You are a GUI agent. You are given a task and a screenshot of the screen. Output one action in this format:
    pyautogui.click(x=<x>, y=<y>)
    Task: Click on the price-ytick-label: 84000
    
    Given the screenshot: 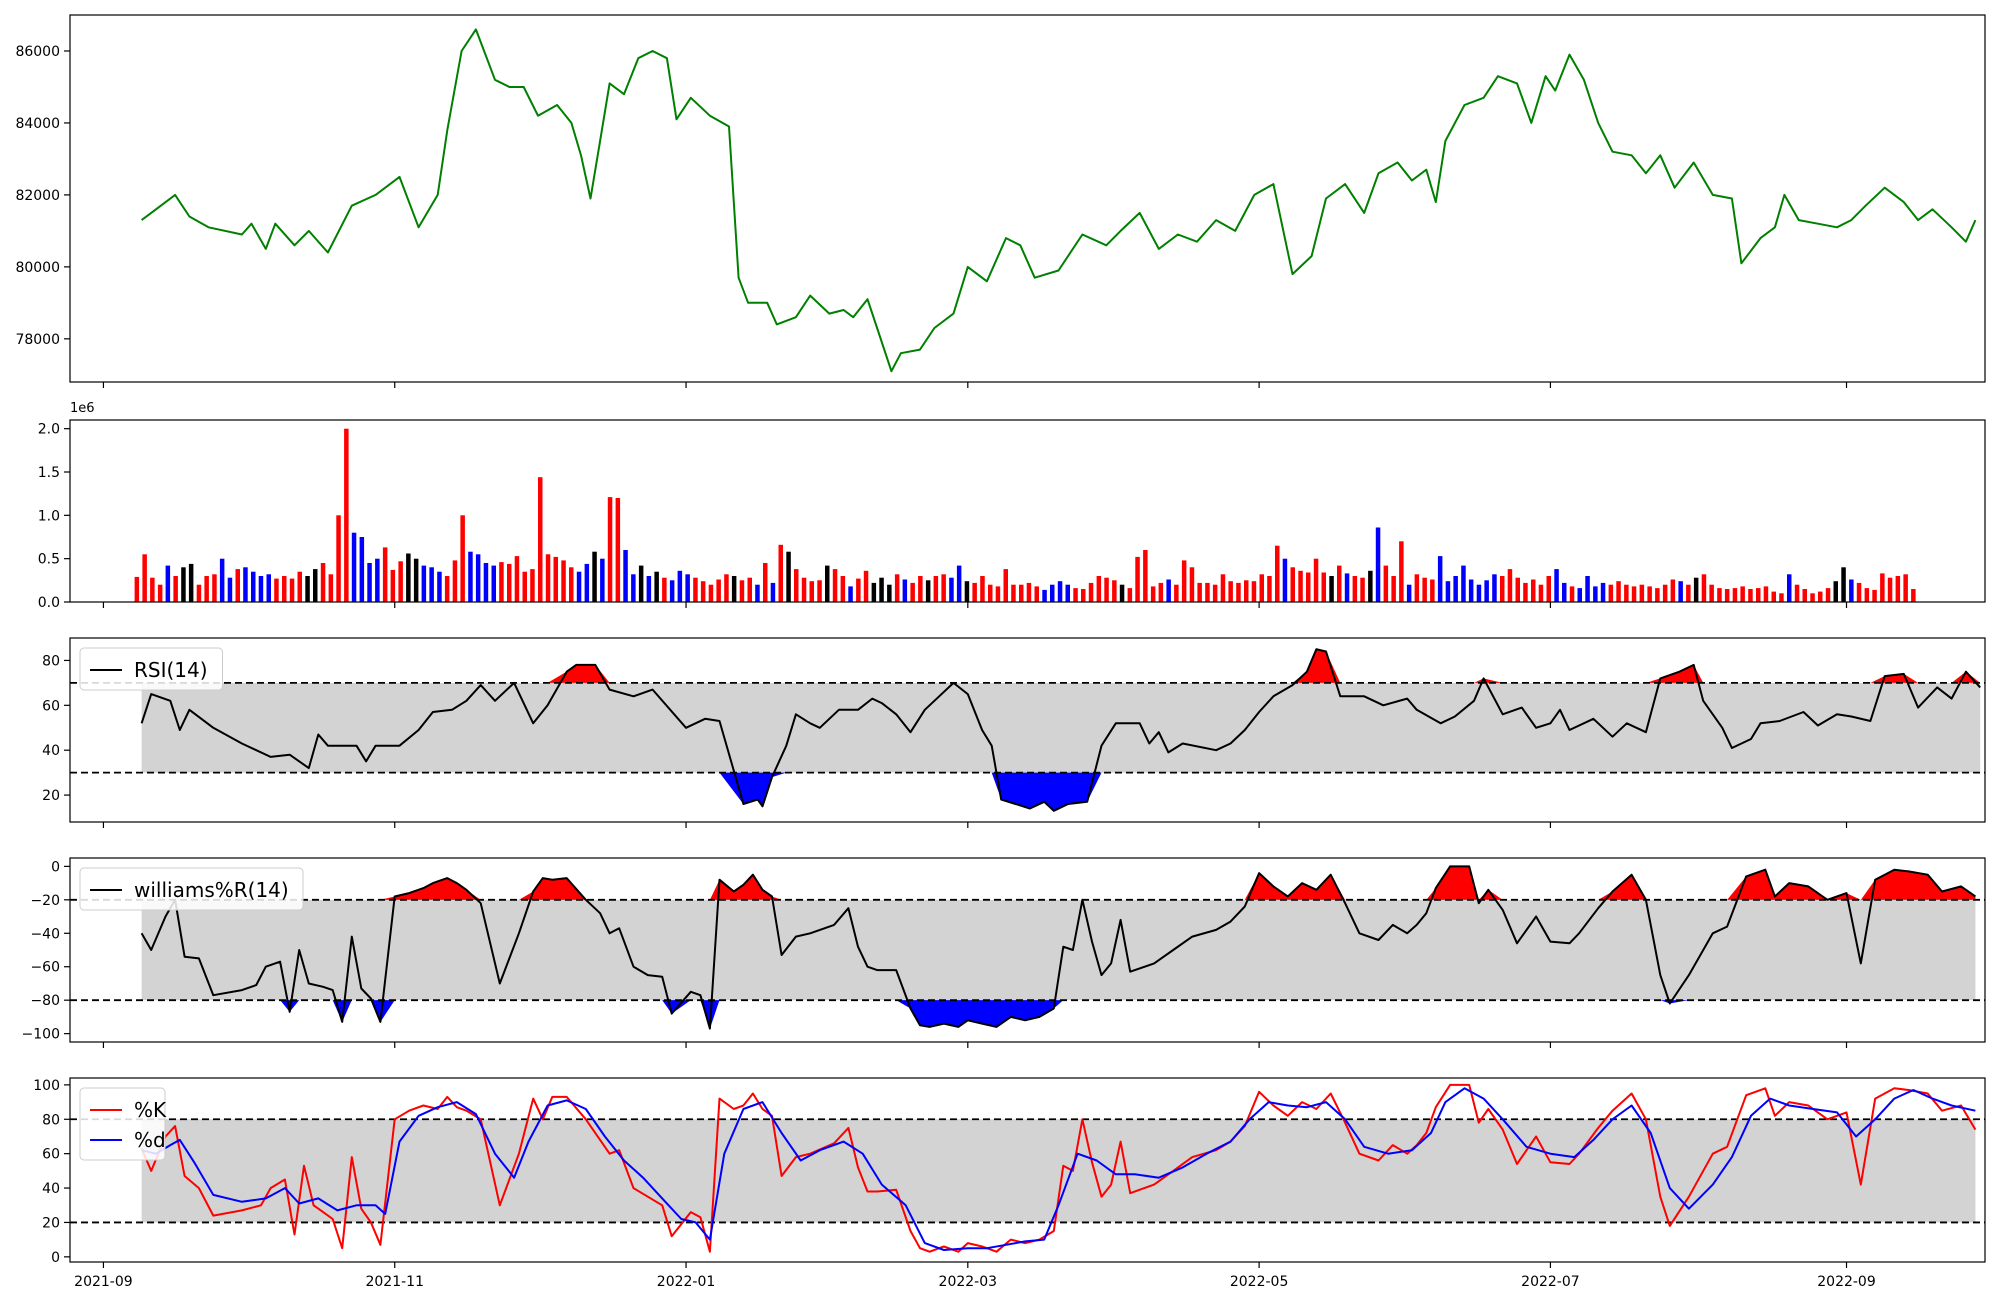 What is the action you would take?
    pyautogui.click(x=37, y=124)
    